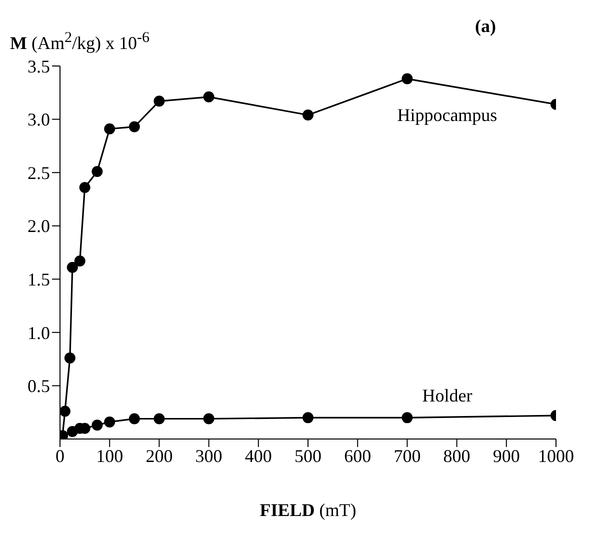 This screenshot has width=589, height=537. Describe the element at coordinates (39, 280) in the screenshot. I see `y-tick-label: 1.5` at that location.